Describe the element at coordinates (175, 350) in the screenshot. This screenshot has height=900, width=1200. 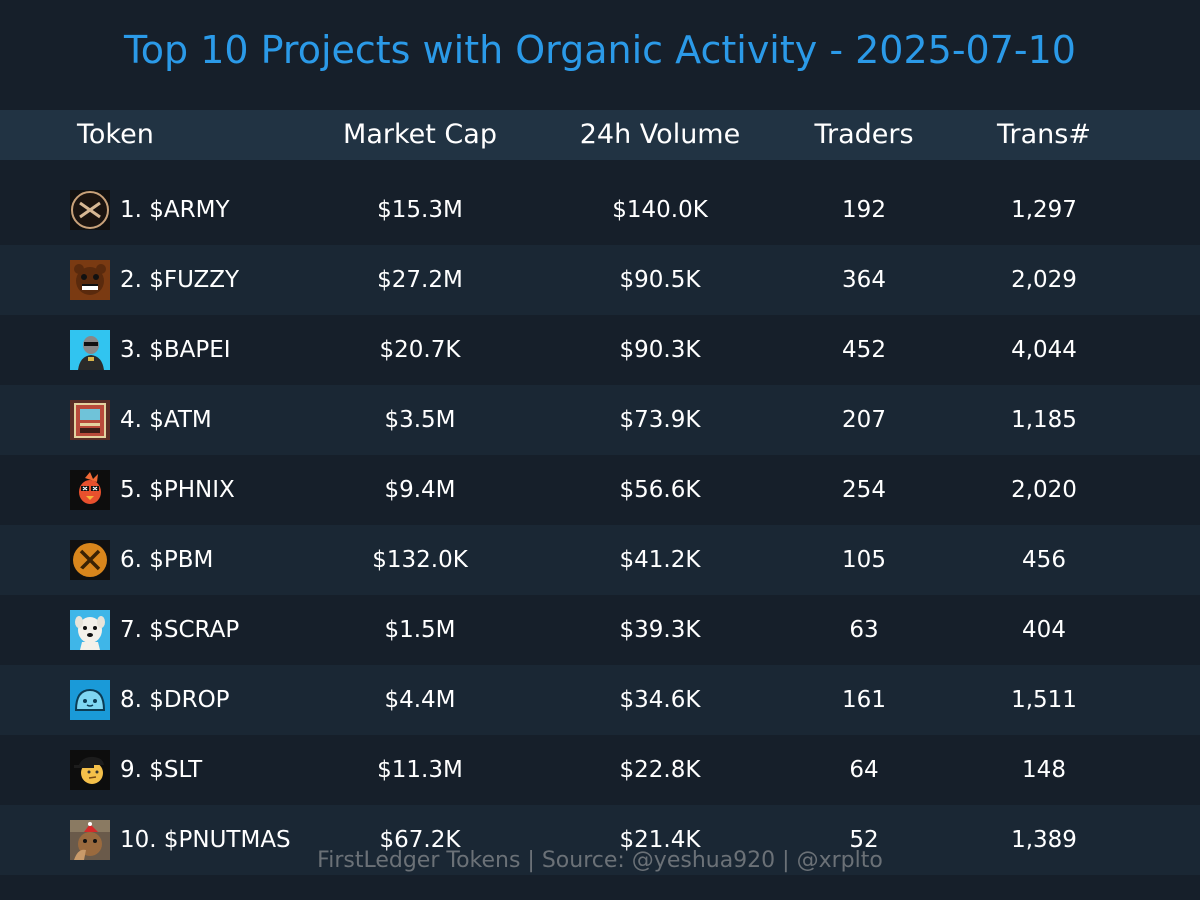
I see `token-cell: 3. $BAPEI` at that location.